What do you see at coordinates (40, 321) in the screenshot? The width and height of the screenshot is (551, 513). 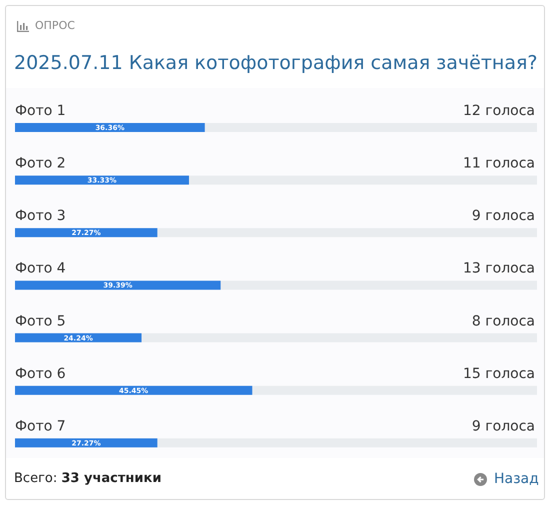 I see `y-tick-label: Фото 5` at bounding box center [40, 321].